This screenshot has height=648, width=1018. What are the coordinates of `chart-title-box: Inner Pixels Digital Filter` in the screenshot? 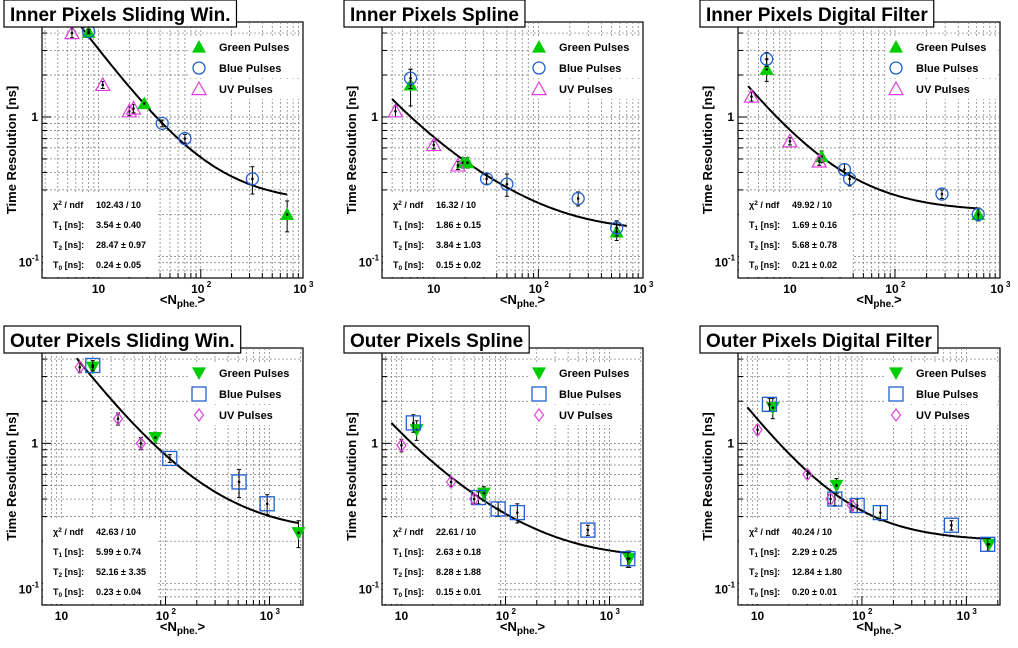 It's located at (817, 14).